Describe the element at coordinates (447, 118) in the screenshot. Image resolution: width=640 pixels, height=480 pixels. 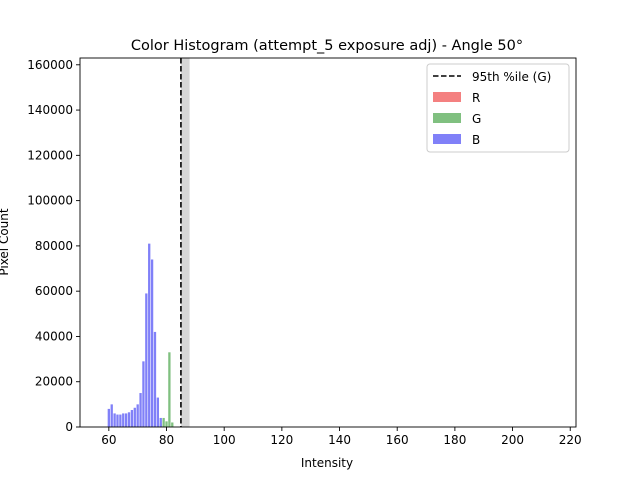
I see `legend-swatch-g` at that location.